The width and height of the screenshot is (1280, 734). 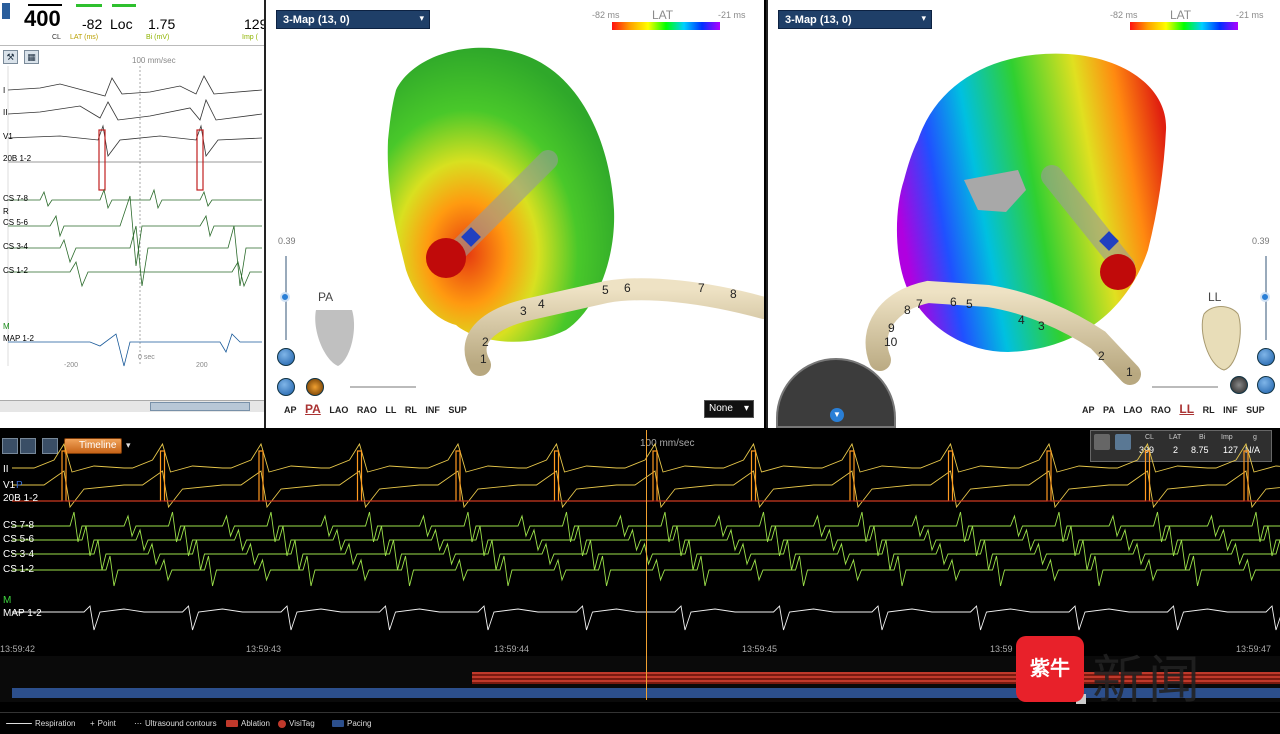 I want to click on map-b-dropdown: 3-Map (13, 0) ▾, so click(x=855, y=19).